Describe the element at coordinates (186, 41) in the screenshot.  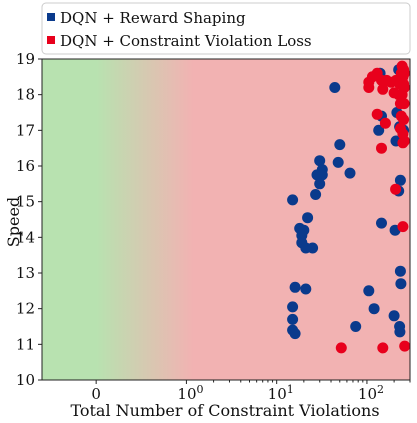
I see `legend-label-constraint-loss: DQN + Constraint Violation Loss` at that location.